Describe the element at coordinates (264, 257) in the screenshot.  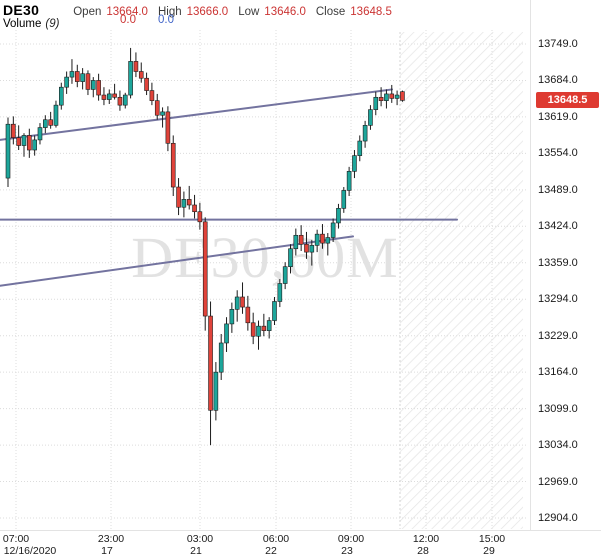
I see `watermark-text: DE30,60M` at that location.